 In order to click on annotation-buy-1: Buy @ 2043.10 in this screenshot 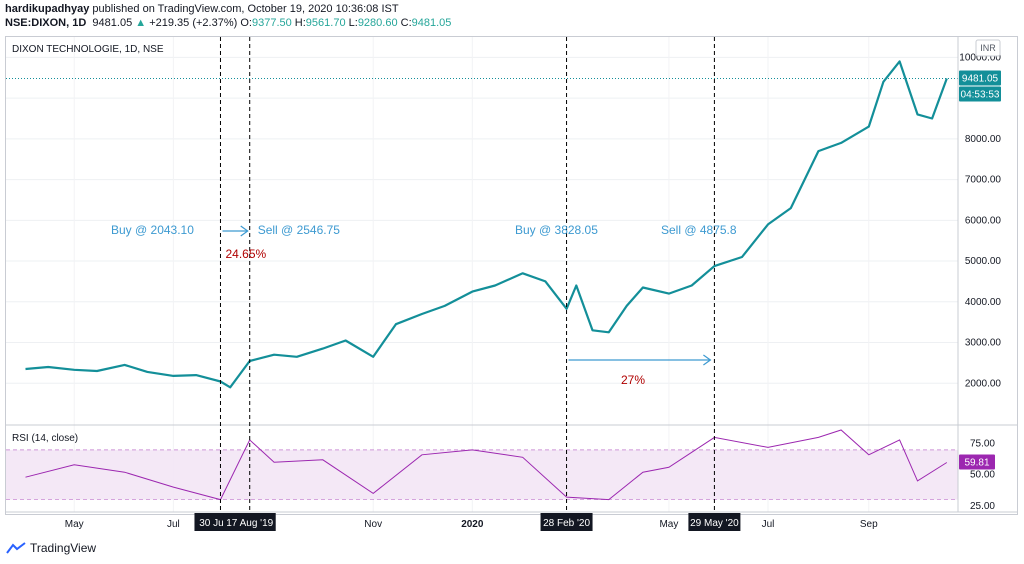, I will do `click(152, 230)`.